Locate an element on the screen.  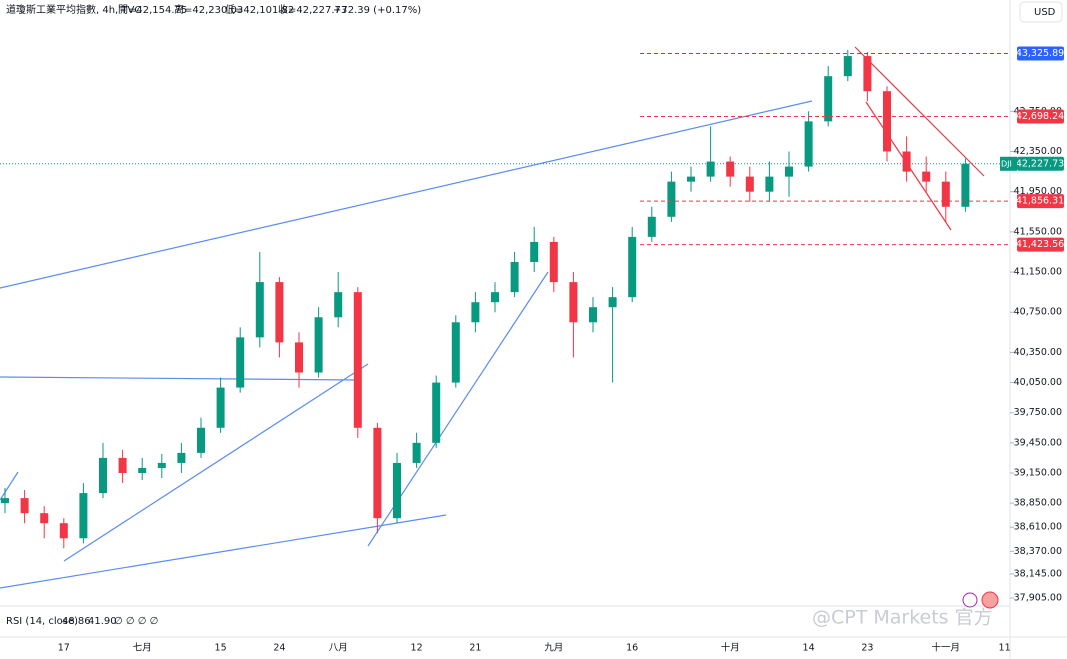
y-tick-label: 42,350.00 is located at coordinates (1038, 151).